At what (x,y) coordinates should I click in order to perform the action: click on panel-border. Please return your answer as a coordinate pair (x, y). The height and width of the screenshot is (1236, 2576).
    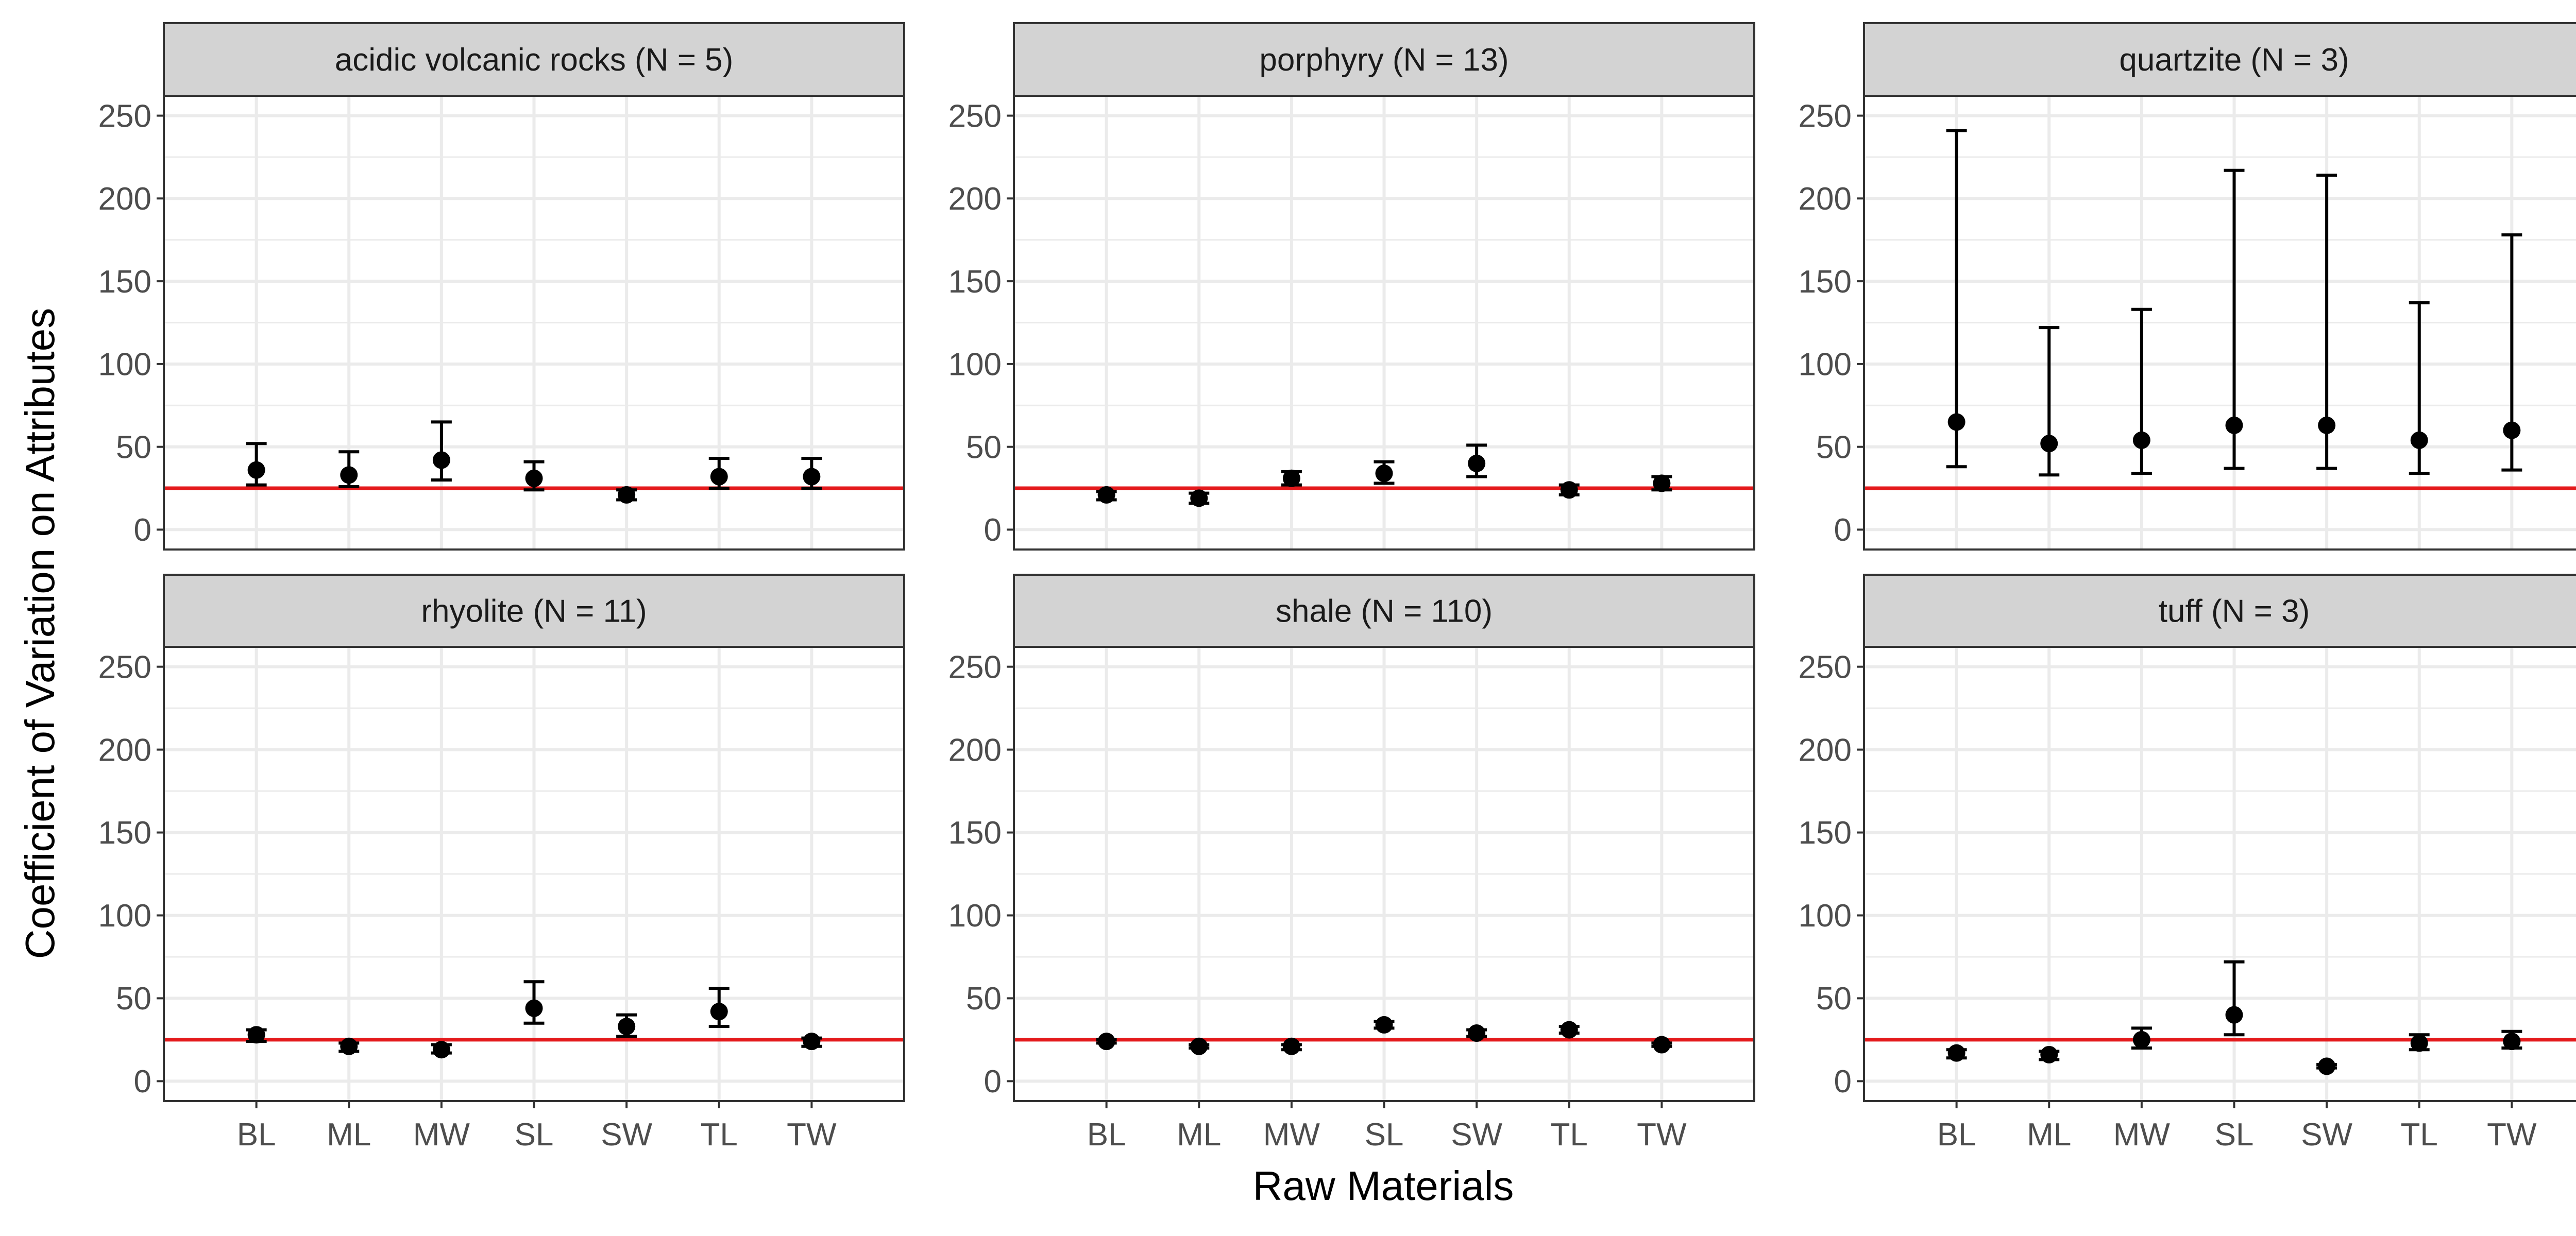
    Looking at the image, I should click on (534, 323).